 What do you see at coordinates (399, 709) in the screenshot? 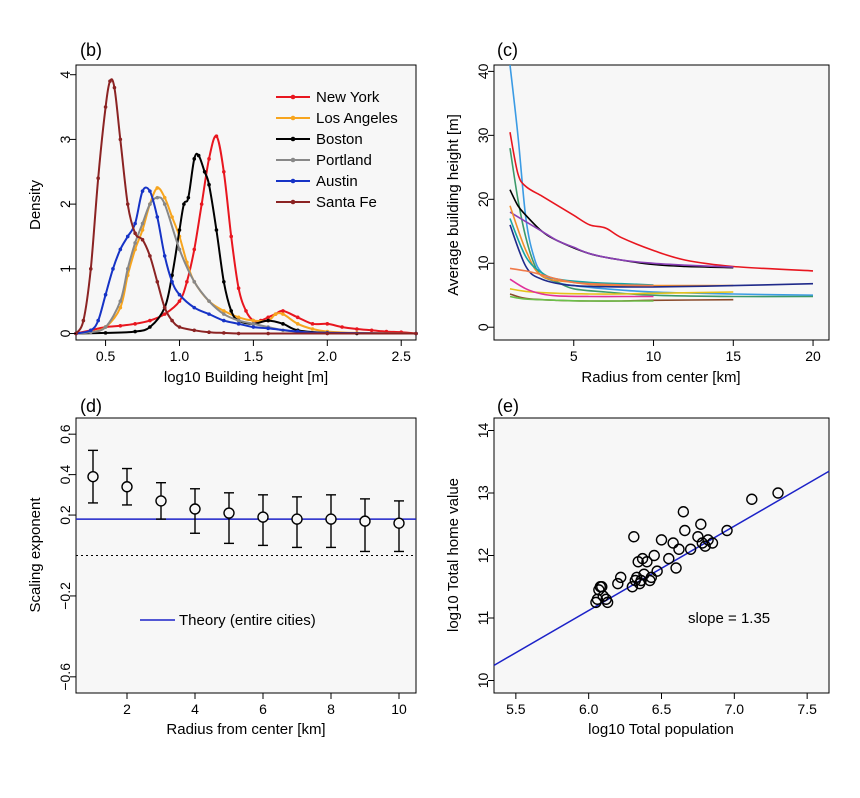
I see `panel-d-xtick-label: 10` at bounding box center [399, 709].